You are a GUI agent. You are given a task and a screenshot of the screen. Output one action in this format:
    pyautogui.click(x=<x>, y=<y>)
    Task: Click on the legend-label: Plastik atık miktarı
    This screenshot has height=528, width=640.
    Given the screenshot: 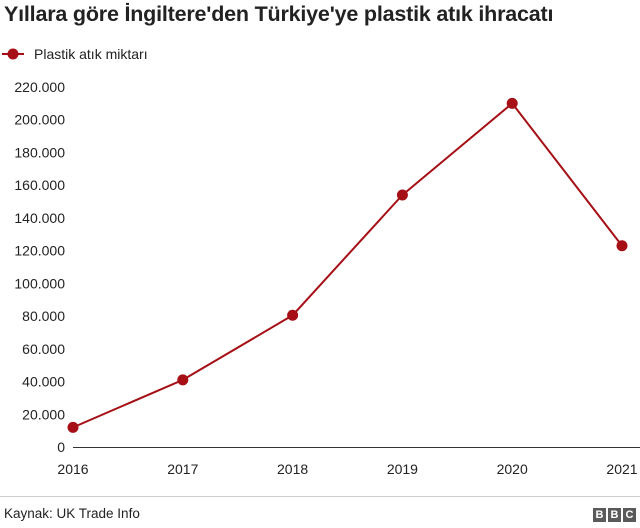 What is the action you would take?
    pyautogui.click(x=91, y=54)
    